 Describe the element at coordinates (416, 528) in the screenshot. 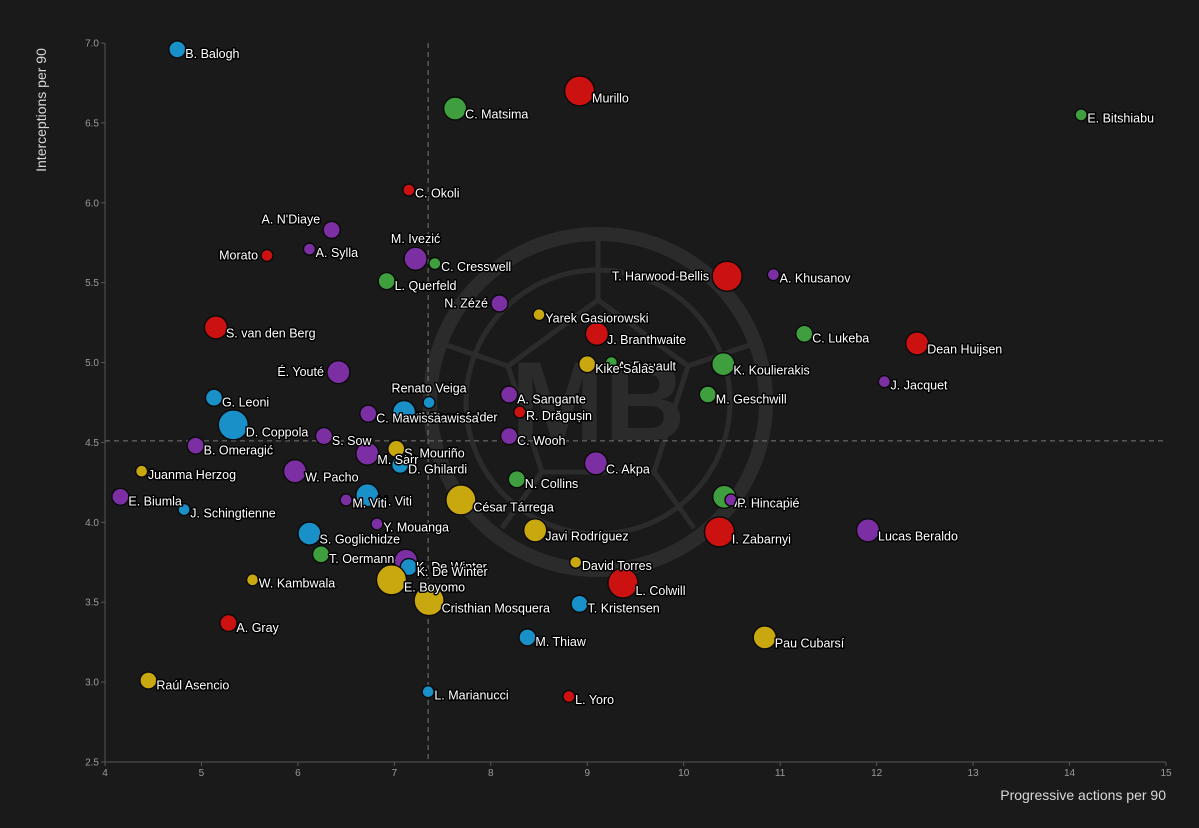

I see `point-label: Y. Mouanga` at that location.